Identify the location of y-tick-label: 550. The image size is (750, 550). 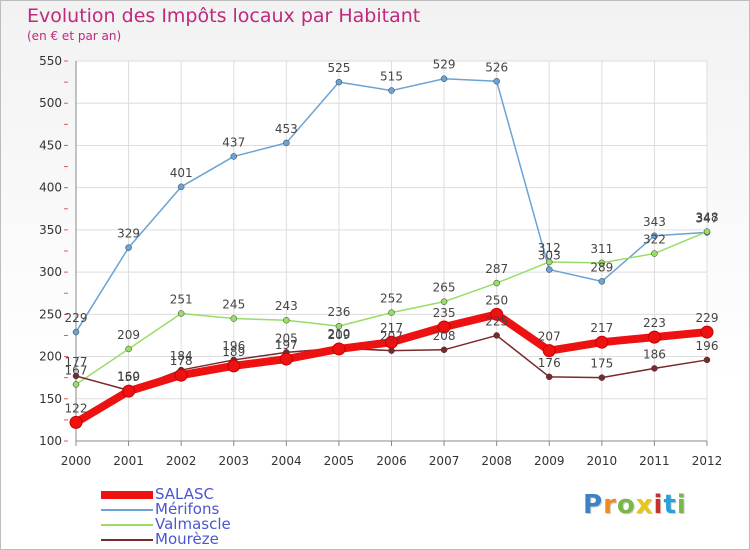
(50, 61).